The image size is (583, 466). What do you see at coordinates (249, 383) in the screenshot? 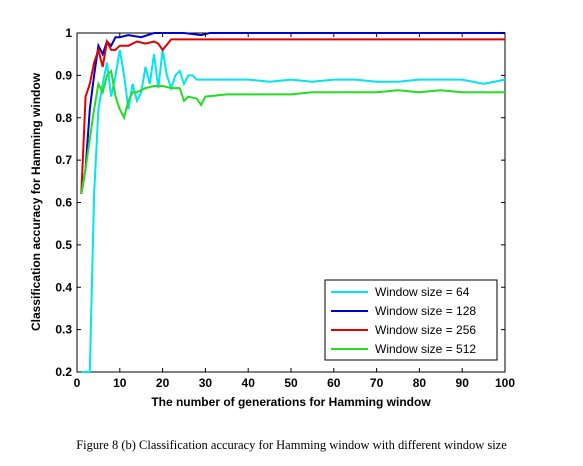
I see `x-tick-label: 40` at bounding box center [249, 383].